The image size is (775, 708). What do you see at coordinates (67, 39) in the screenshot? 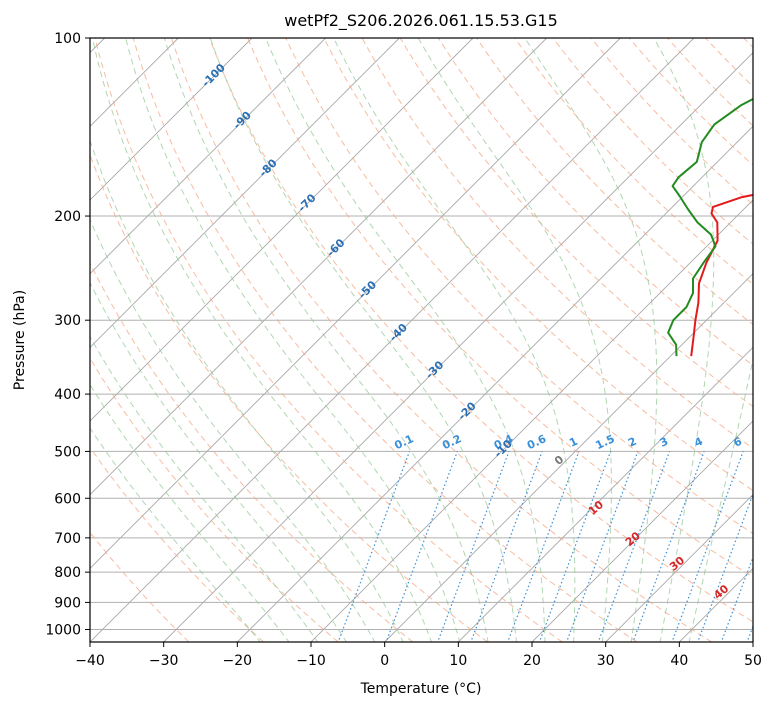
I see `y-tick-label: 100` at bounding box center [67, 39].